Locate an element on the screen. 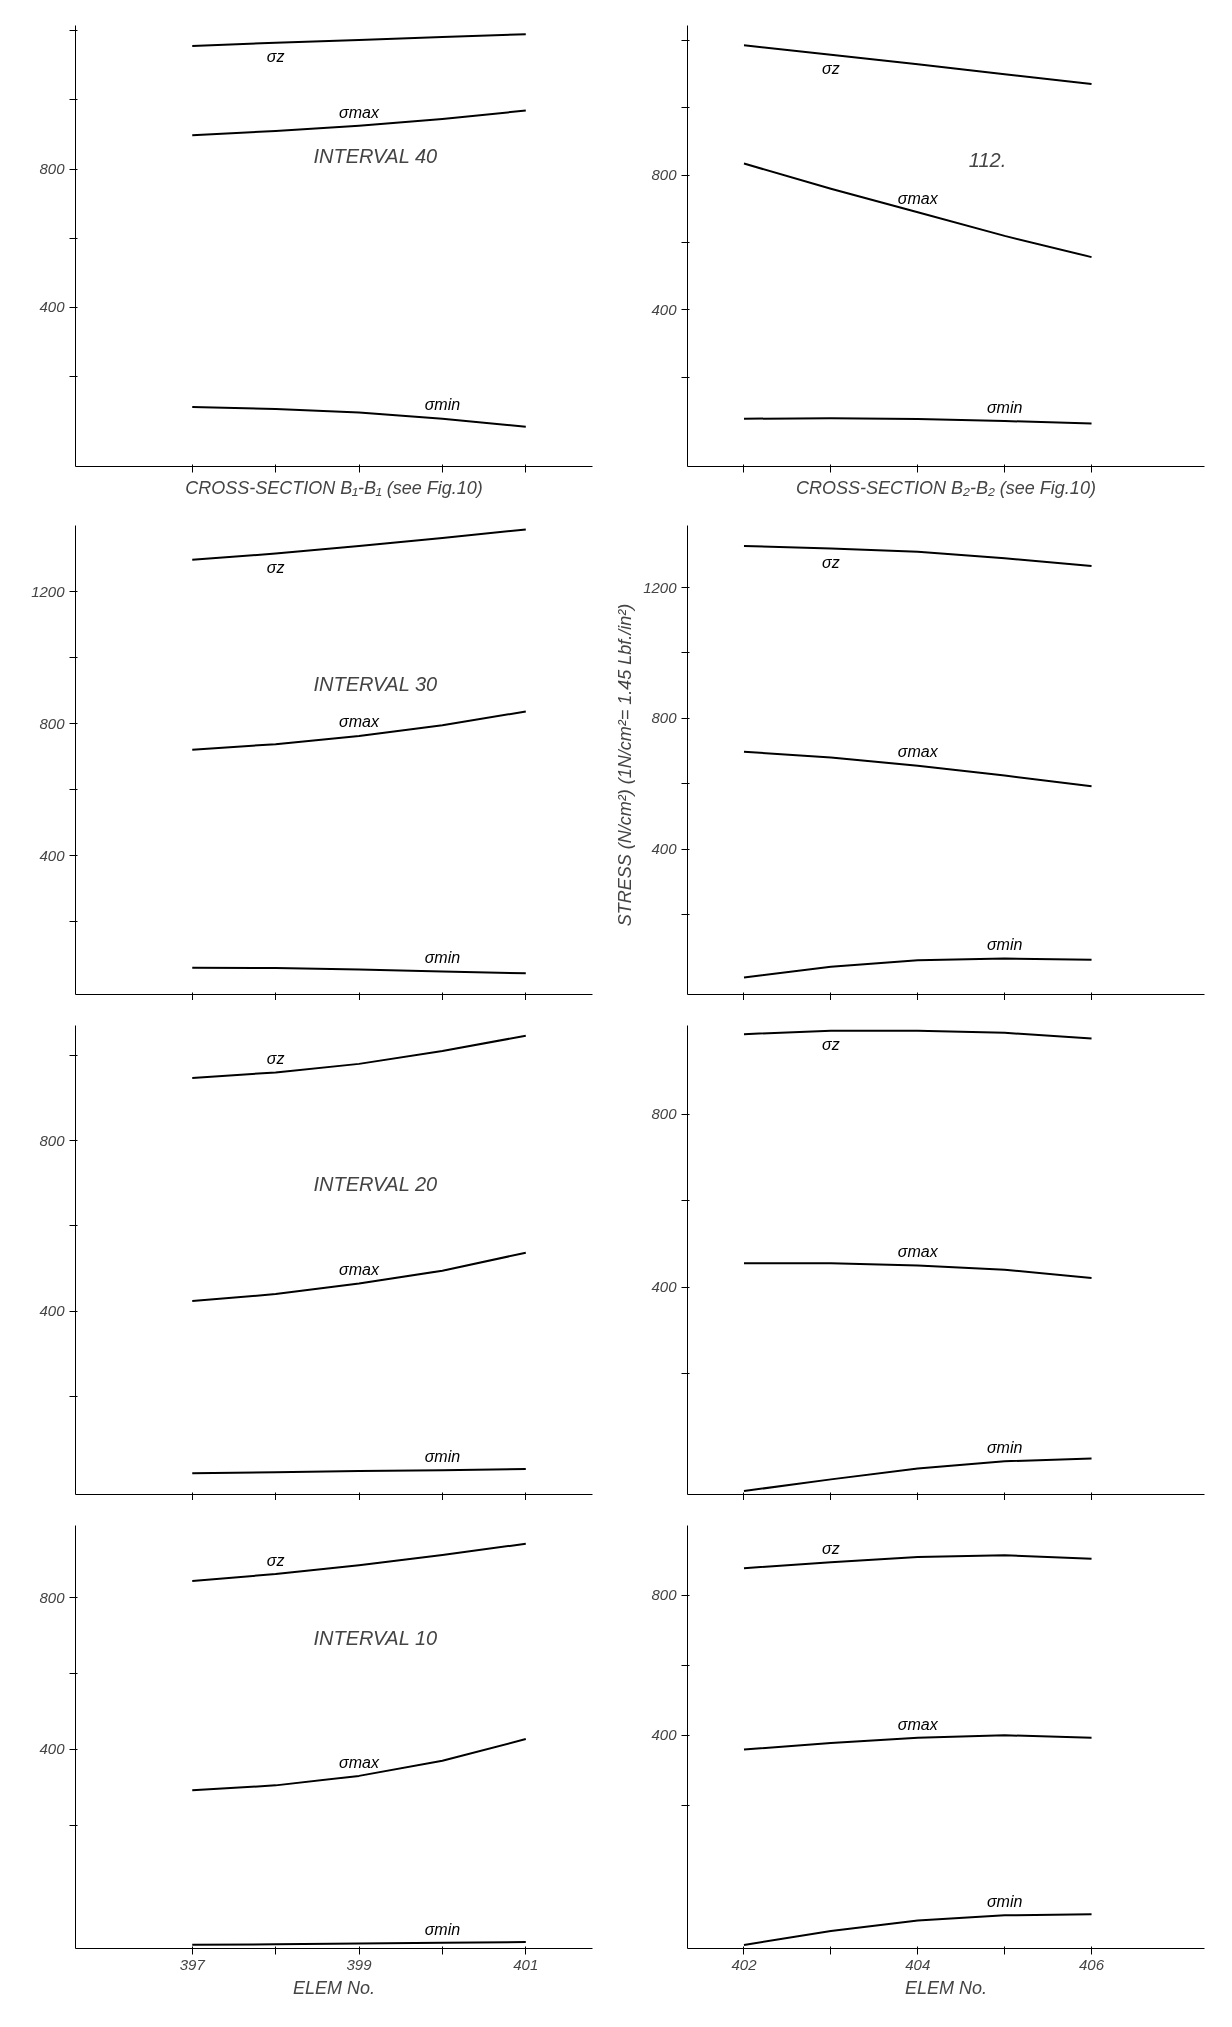 This screenshot has height=2027, width=1232. x-tick-label: 397 is located at coordinates (192, 1964).